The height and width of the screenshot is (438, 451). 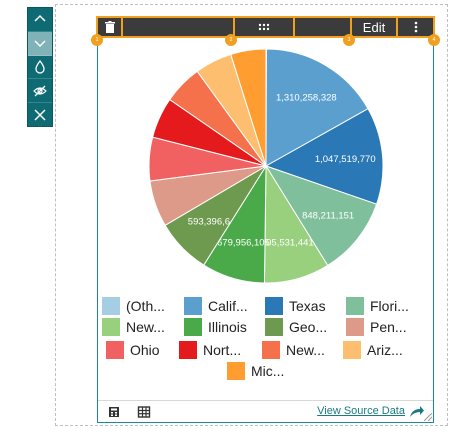 I want to click on legend-label: Texas, so click(x=307, y=306).